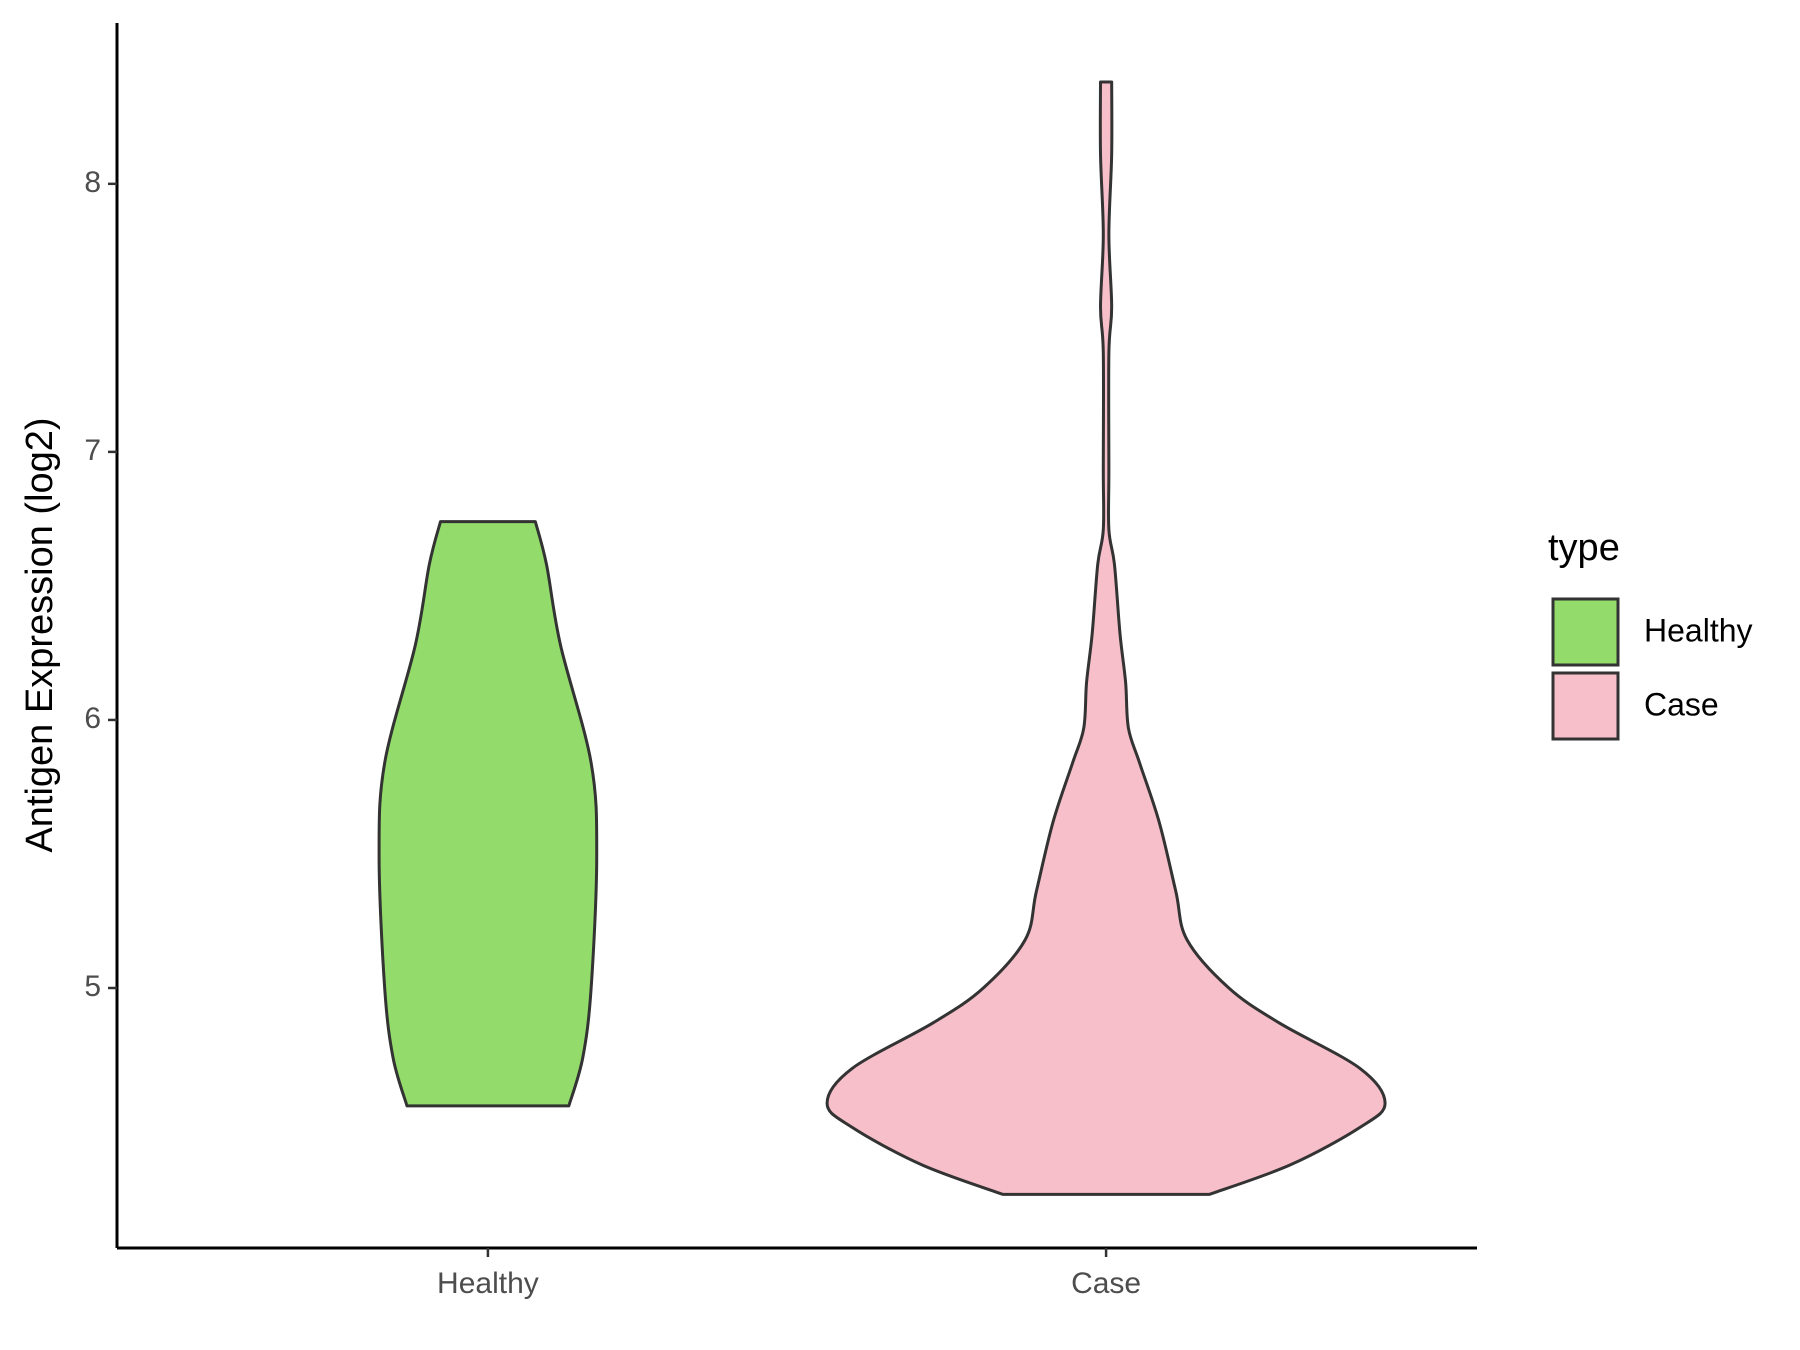  I want to click on y-tick-label: 8, so click(92, 182).